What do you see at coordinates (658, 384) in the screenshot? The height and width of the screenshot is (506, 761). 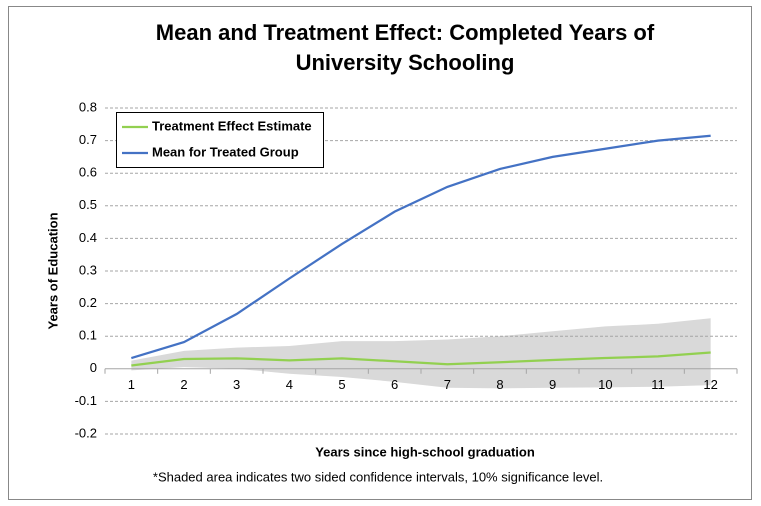 I see `x-tick-label: 11` at bounding box center [658, 384].